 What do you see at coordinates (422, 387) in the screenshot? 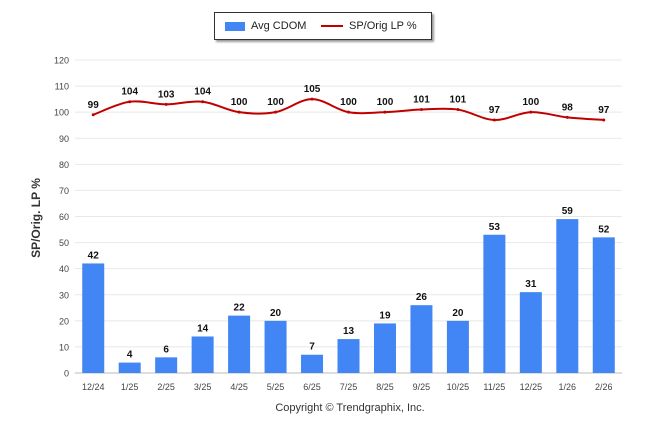
I see `x-tick-label: 9/25` at bounding box center [422, 387].